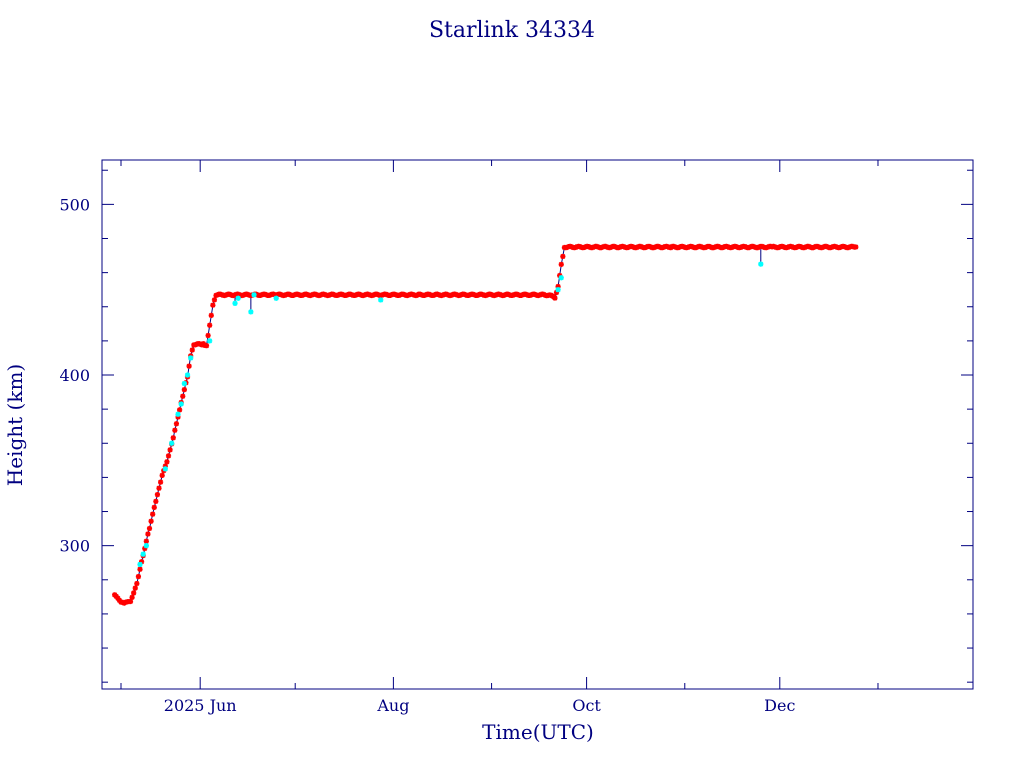 This screenshot has height=768, width=1024. Describe the element at coordinates (512, 30) in the screenshot. I see `chart-title: Starlink 34334` at that location.